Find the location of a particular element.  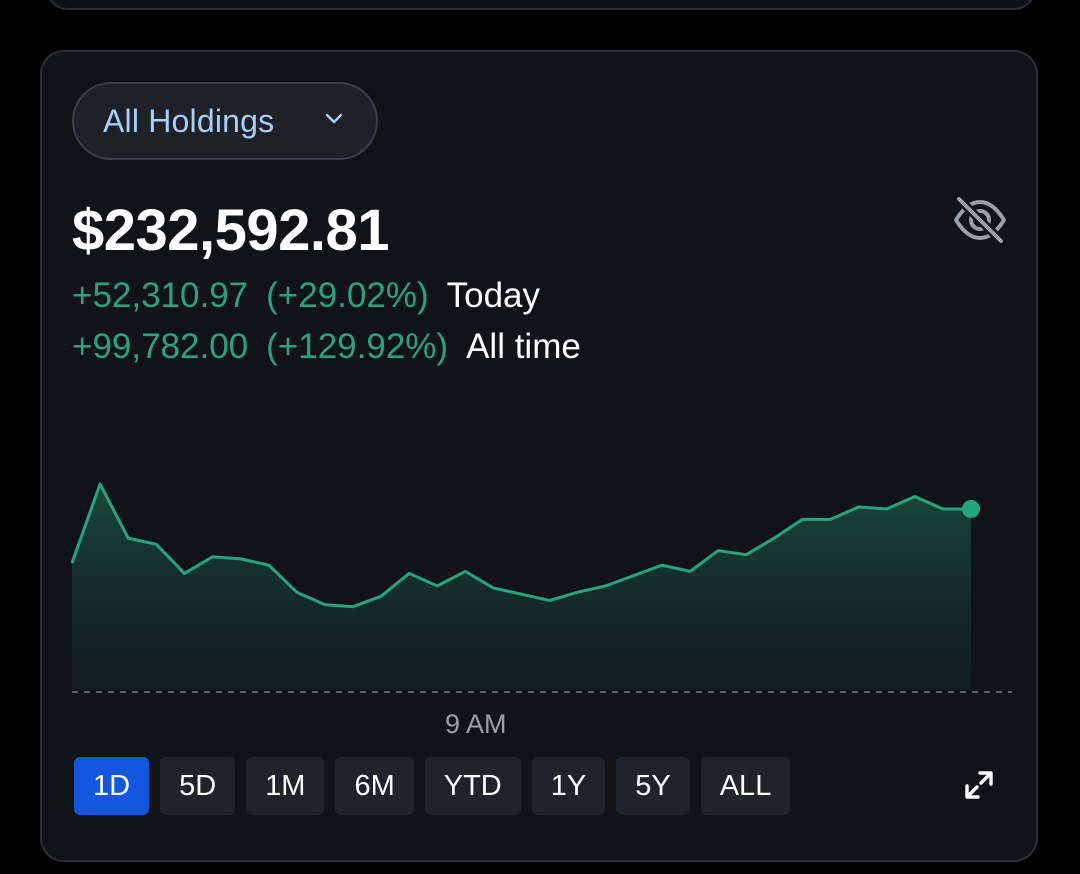

chart-current-point is located at coordinates (971, 508).